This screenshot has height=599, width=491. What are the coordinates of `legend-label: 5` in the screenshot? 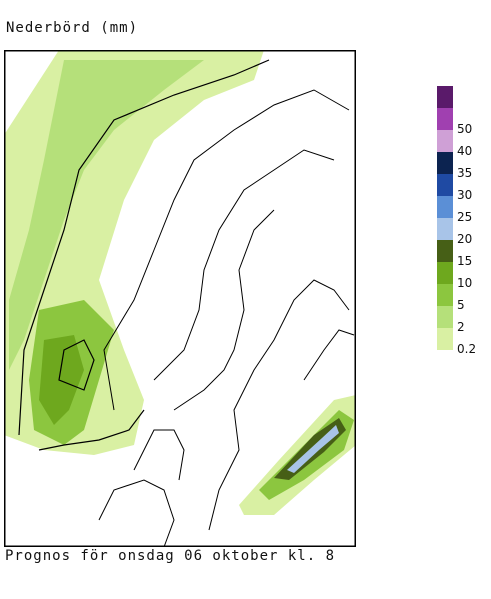 It's located at (461, 305).